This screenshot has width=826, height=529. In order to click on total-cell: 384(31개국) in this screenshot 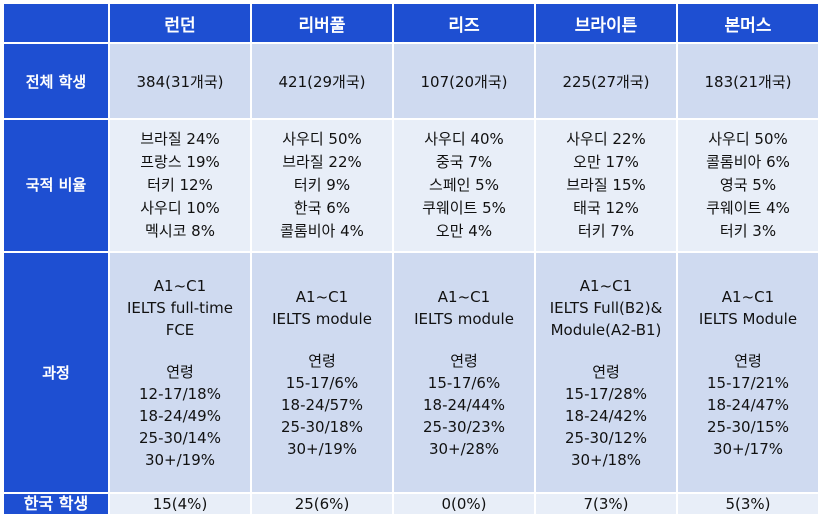, I will do `click(180, 81)`.